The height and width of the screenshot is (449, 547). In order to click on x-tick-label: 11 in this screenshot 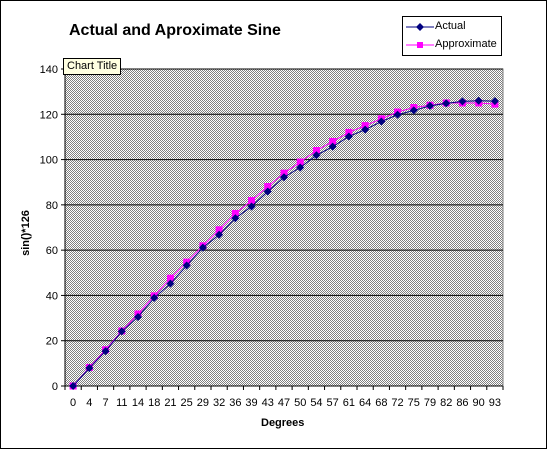, I will do `click(121, 403)`.